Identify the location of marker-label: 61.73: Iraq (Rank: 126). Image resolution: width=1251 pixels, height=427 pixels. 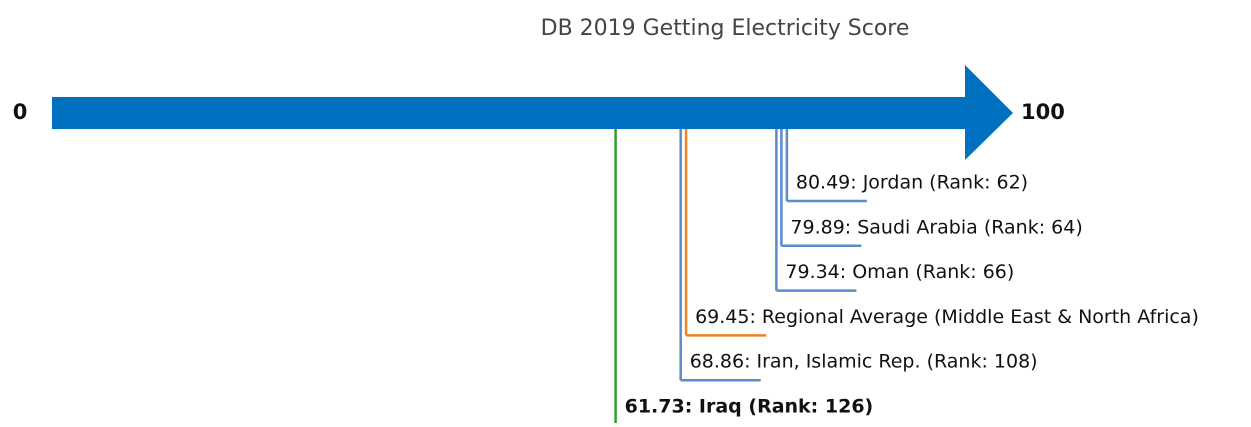
(749, 407).